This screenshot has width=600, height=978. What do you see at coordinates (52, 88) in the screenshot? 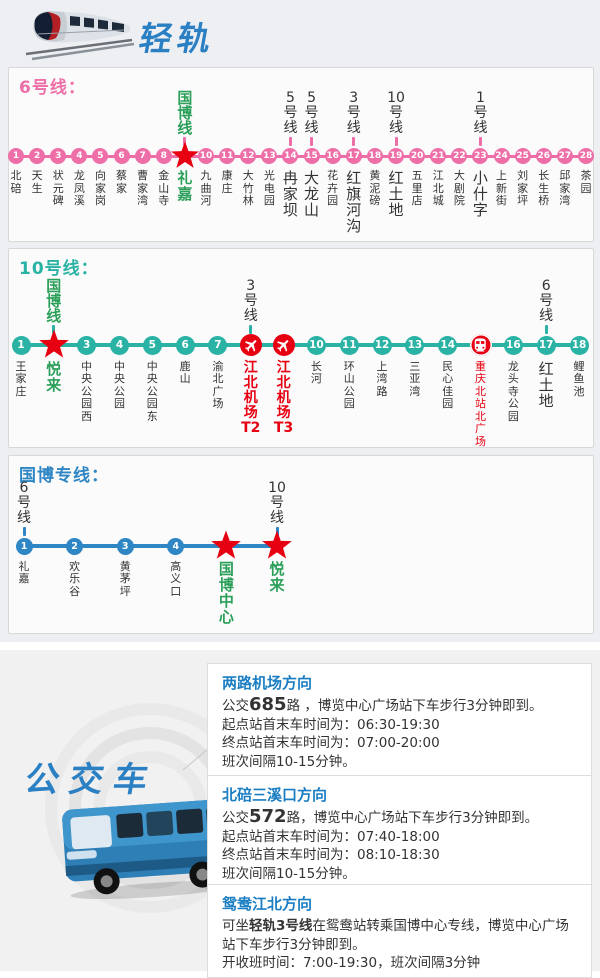
I see `line-title: 6号线：` at bounding box center [52, 88].